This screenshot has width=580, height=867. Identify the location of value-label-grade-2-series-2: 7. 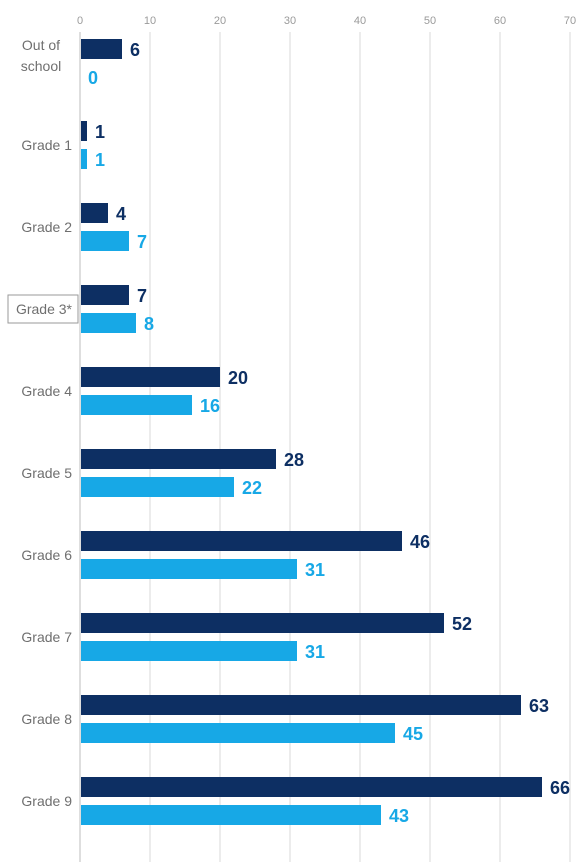
(142, 242).